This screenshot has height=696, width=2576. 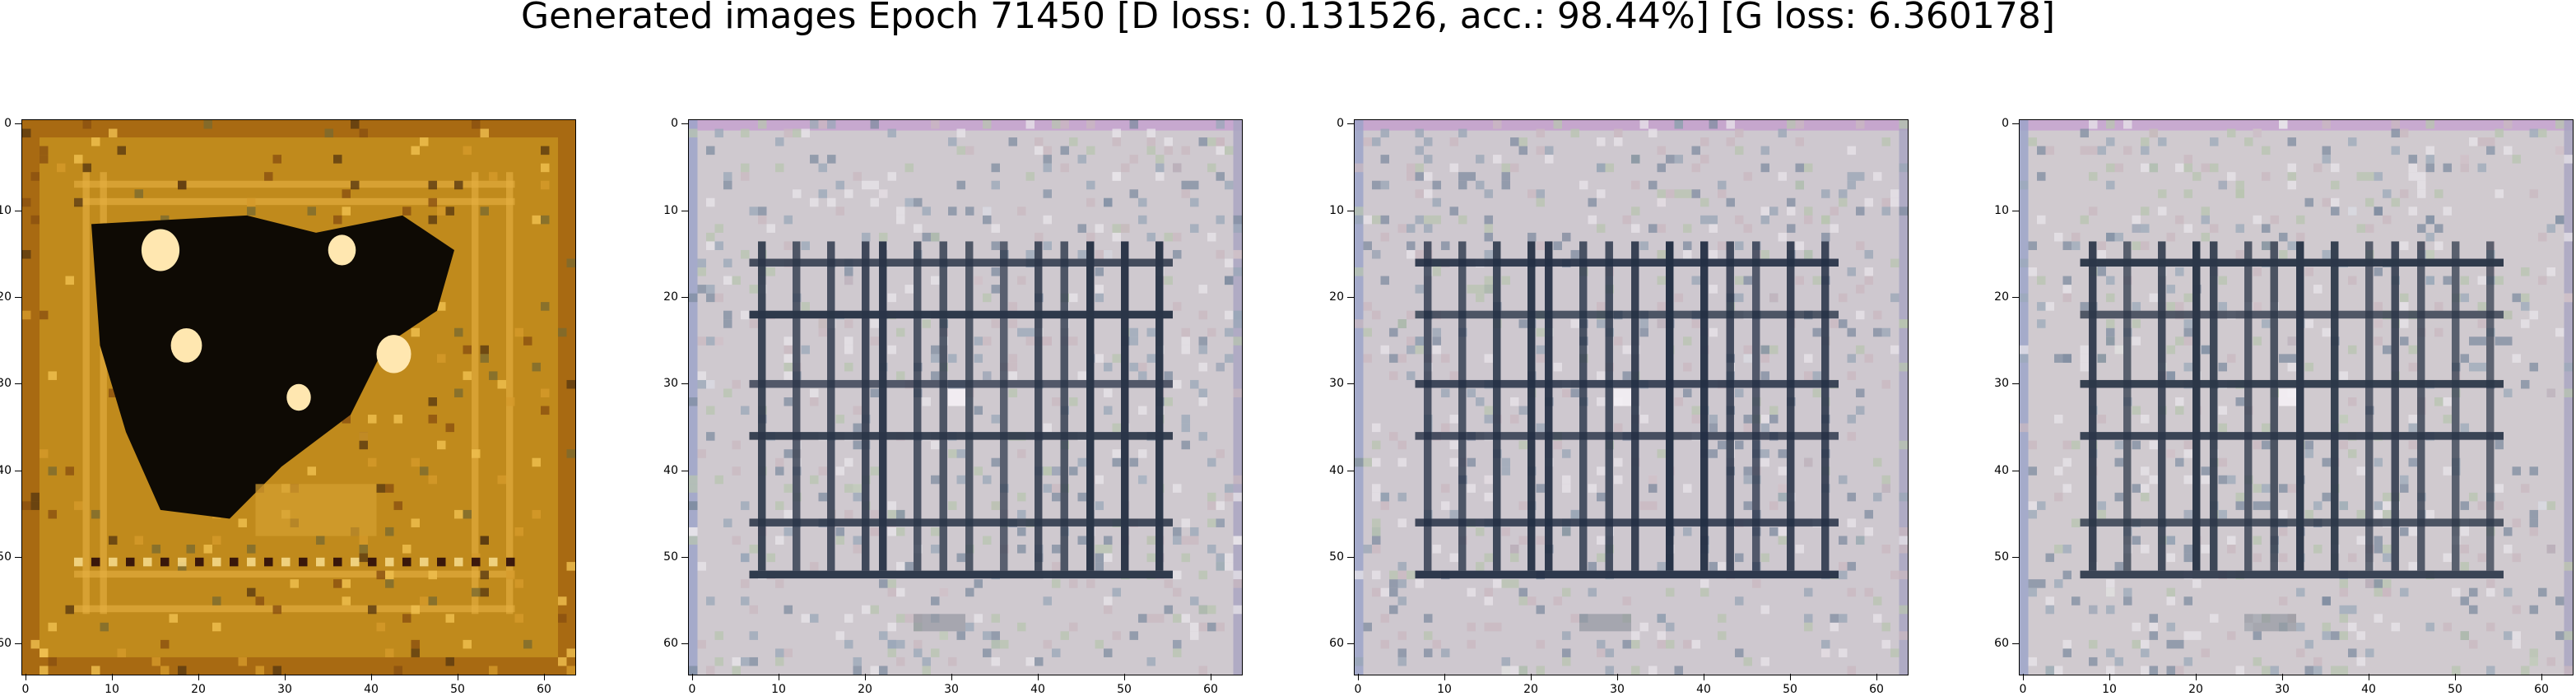 What do you see at coordinates (1530, 689) in the screenshot?
I see `x-tick-label: 20` at bounding box center [1530, 689].